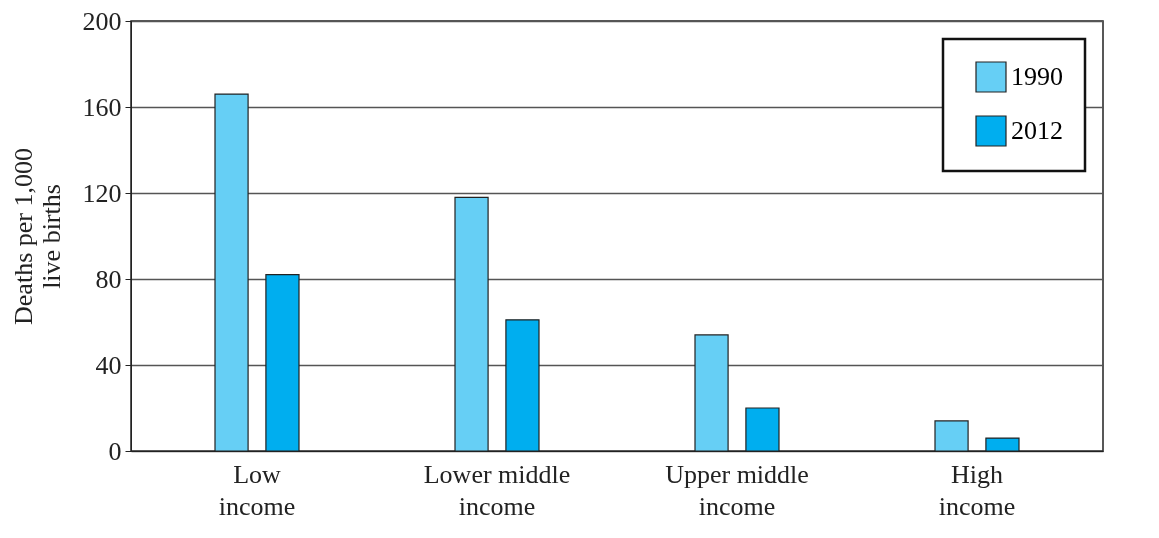  Describe the element at coordinates (1037, 76) in the screenshot. I see `legend-label: 1990` at that location.